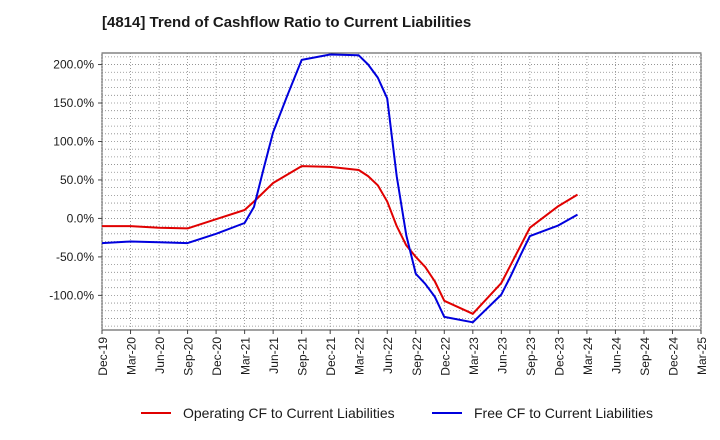 This screenshot has height=440, width=720. What do you see at coordinates (246, 356) in the screenshot?
I see `x-tick-label: Mar-21` at bounding box center [246, 356].